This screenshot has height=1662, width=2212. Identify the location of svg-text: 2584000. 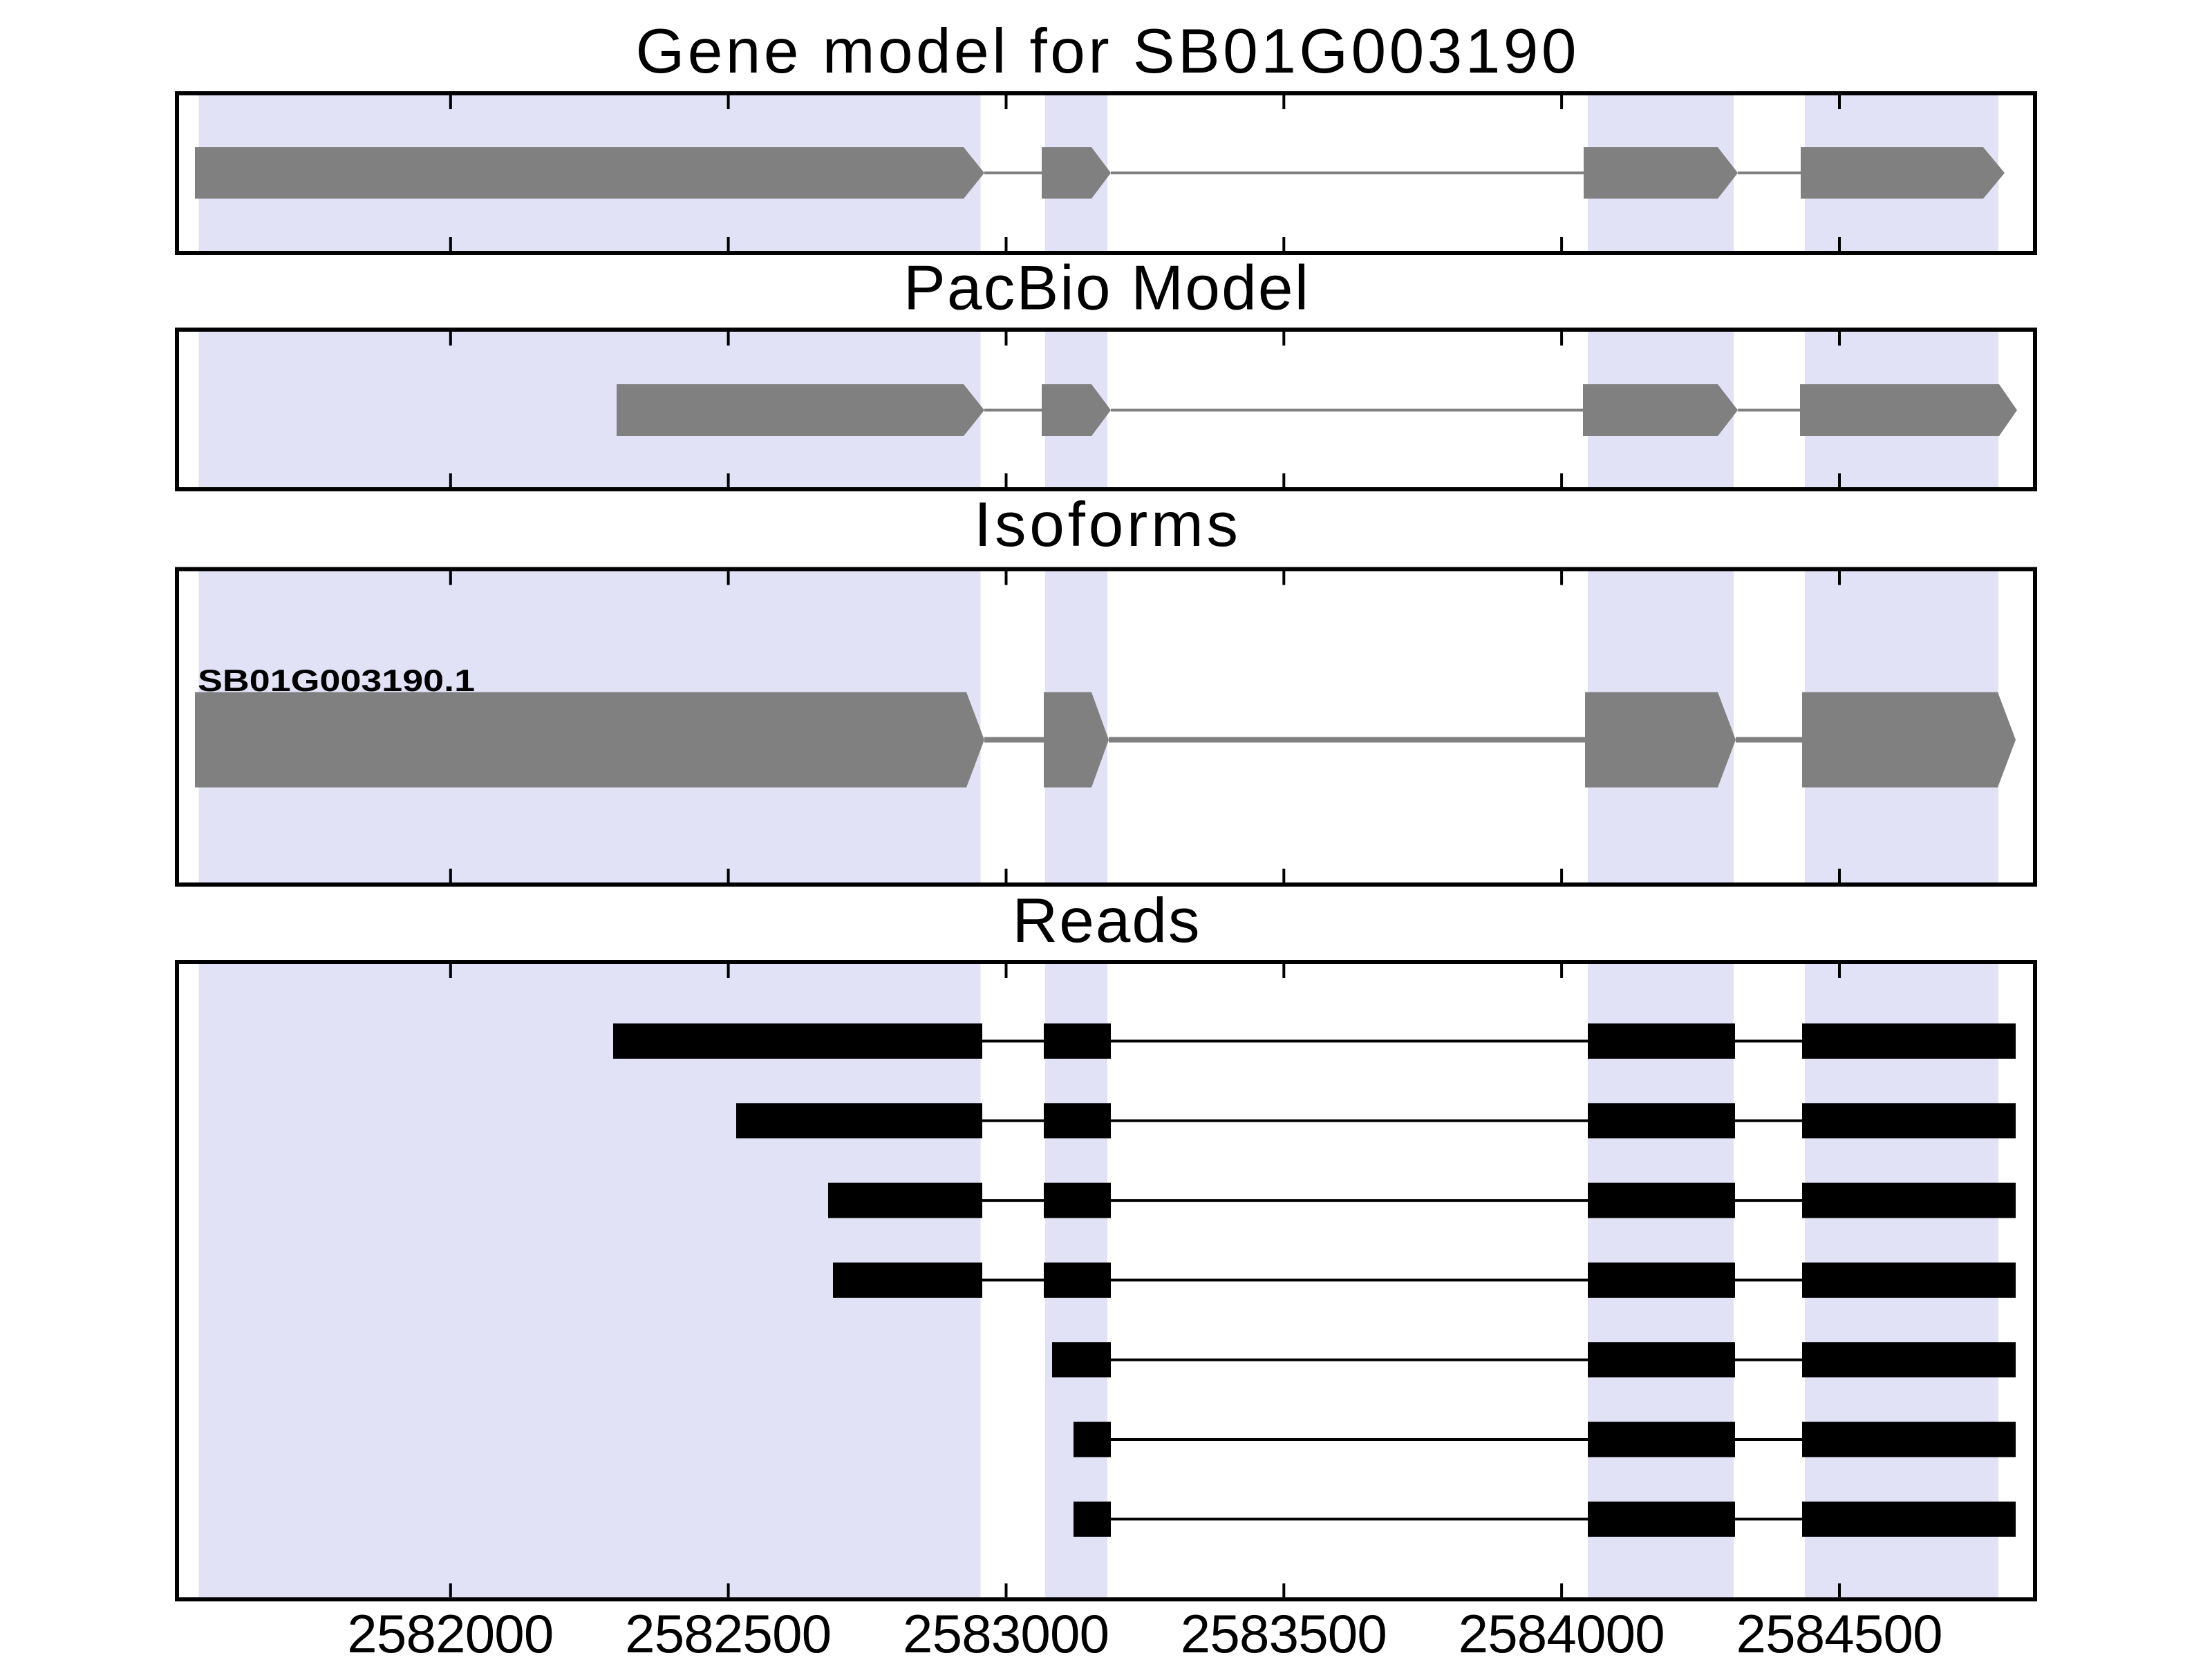
(1562, 1631).